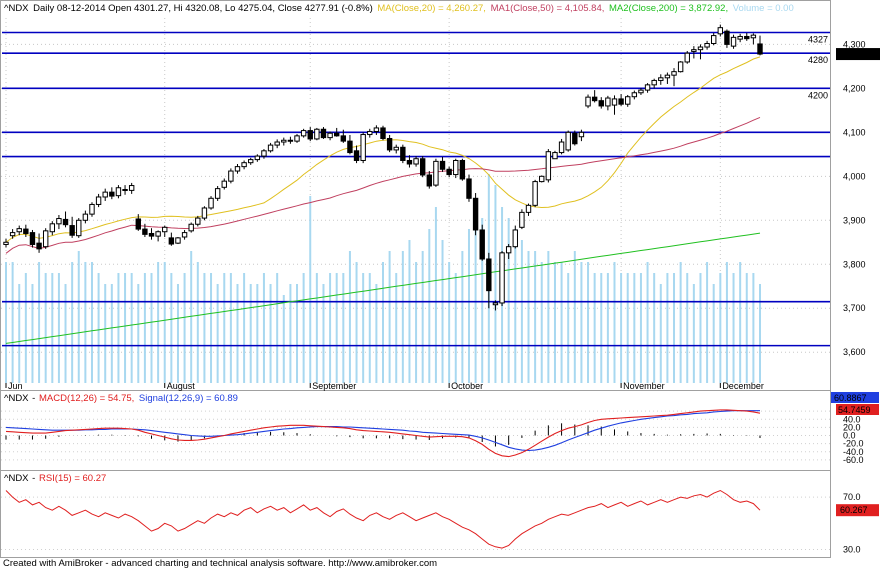 Image resolution: width=880 pixels, height=569 pixels. What do you see at coordinates (188, 398) in the screenshot?
I see `macd-header-signal: Signal(12,26,9) = 60.89` at bounding box center [188, 398].